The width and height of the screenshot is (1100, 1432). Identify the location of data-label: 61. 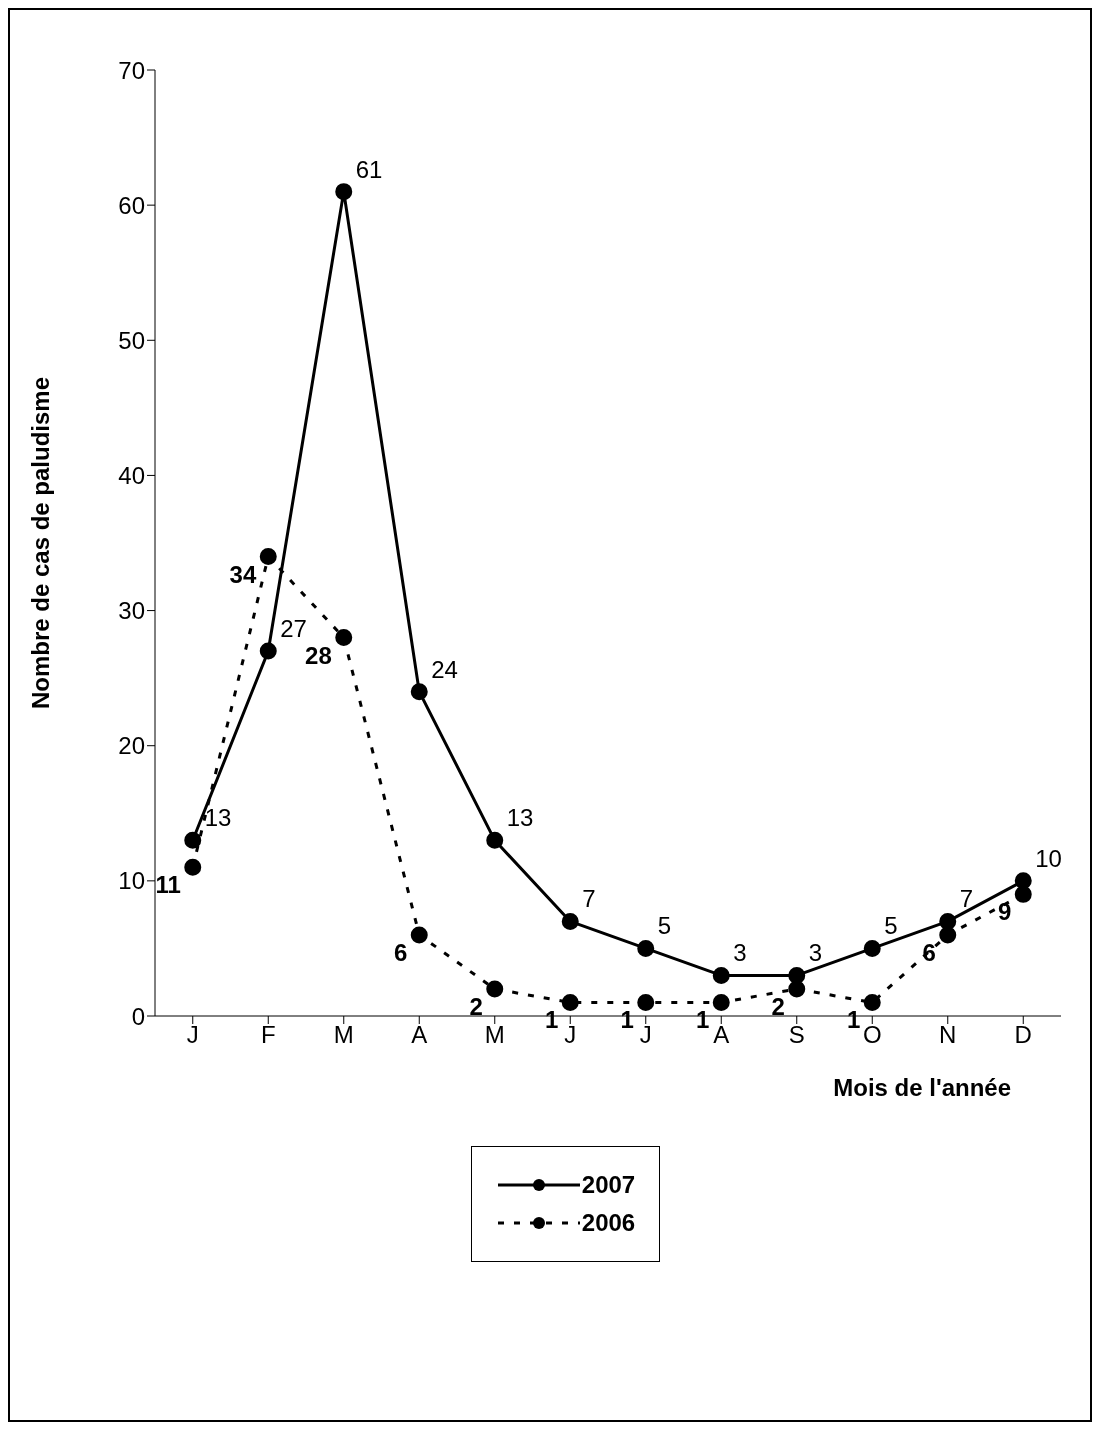
(369, 169).